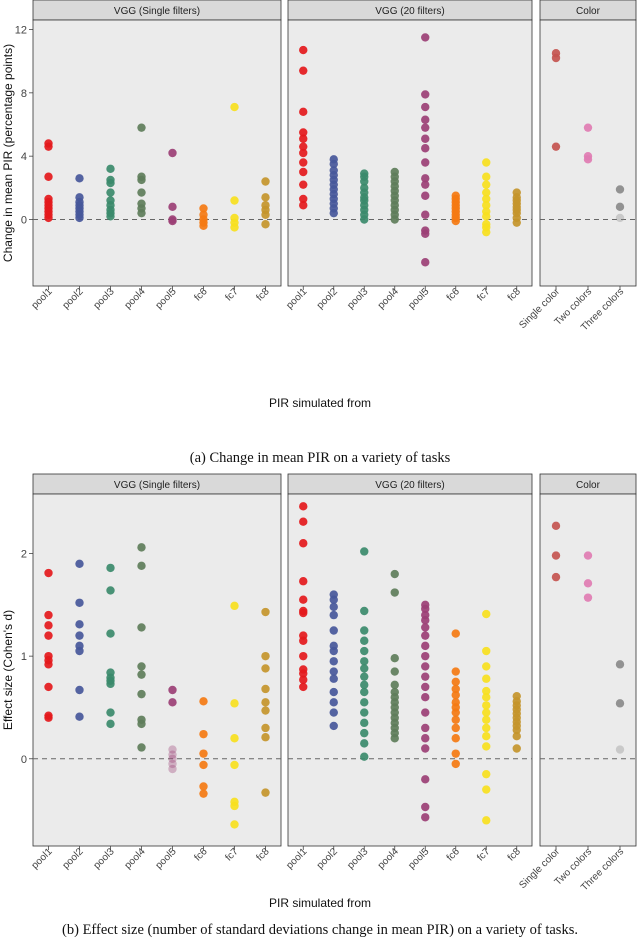  I want to click on y-tick-label: 4, so click(24, 157).